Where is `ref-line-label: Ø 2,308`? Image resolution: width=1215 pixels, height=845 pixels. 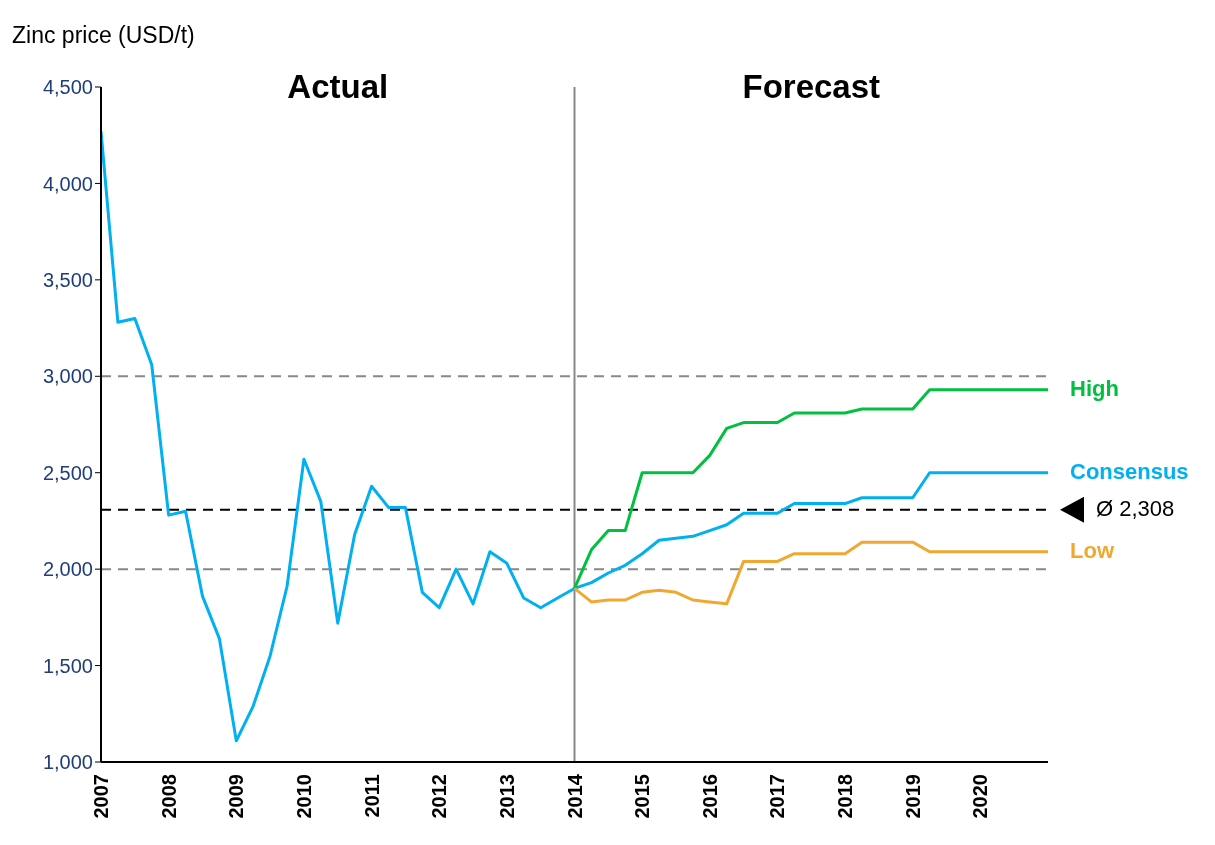 ref-line-label: Ø 2,308 is located at coordinates (1135, 508).